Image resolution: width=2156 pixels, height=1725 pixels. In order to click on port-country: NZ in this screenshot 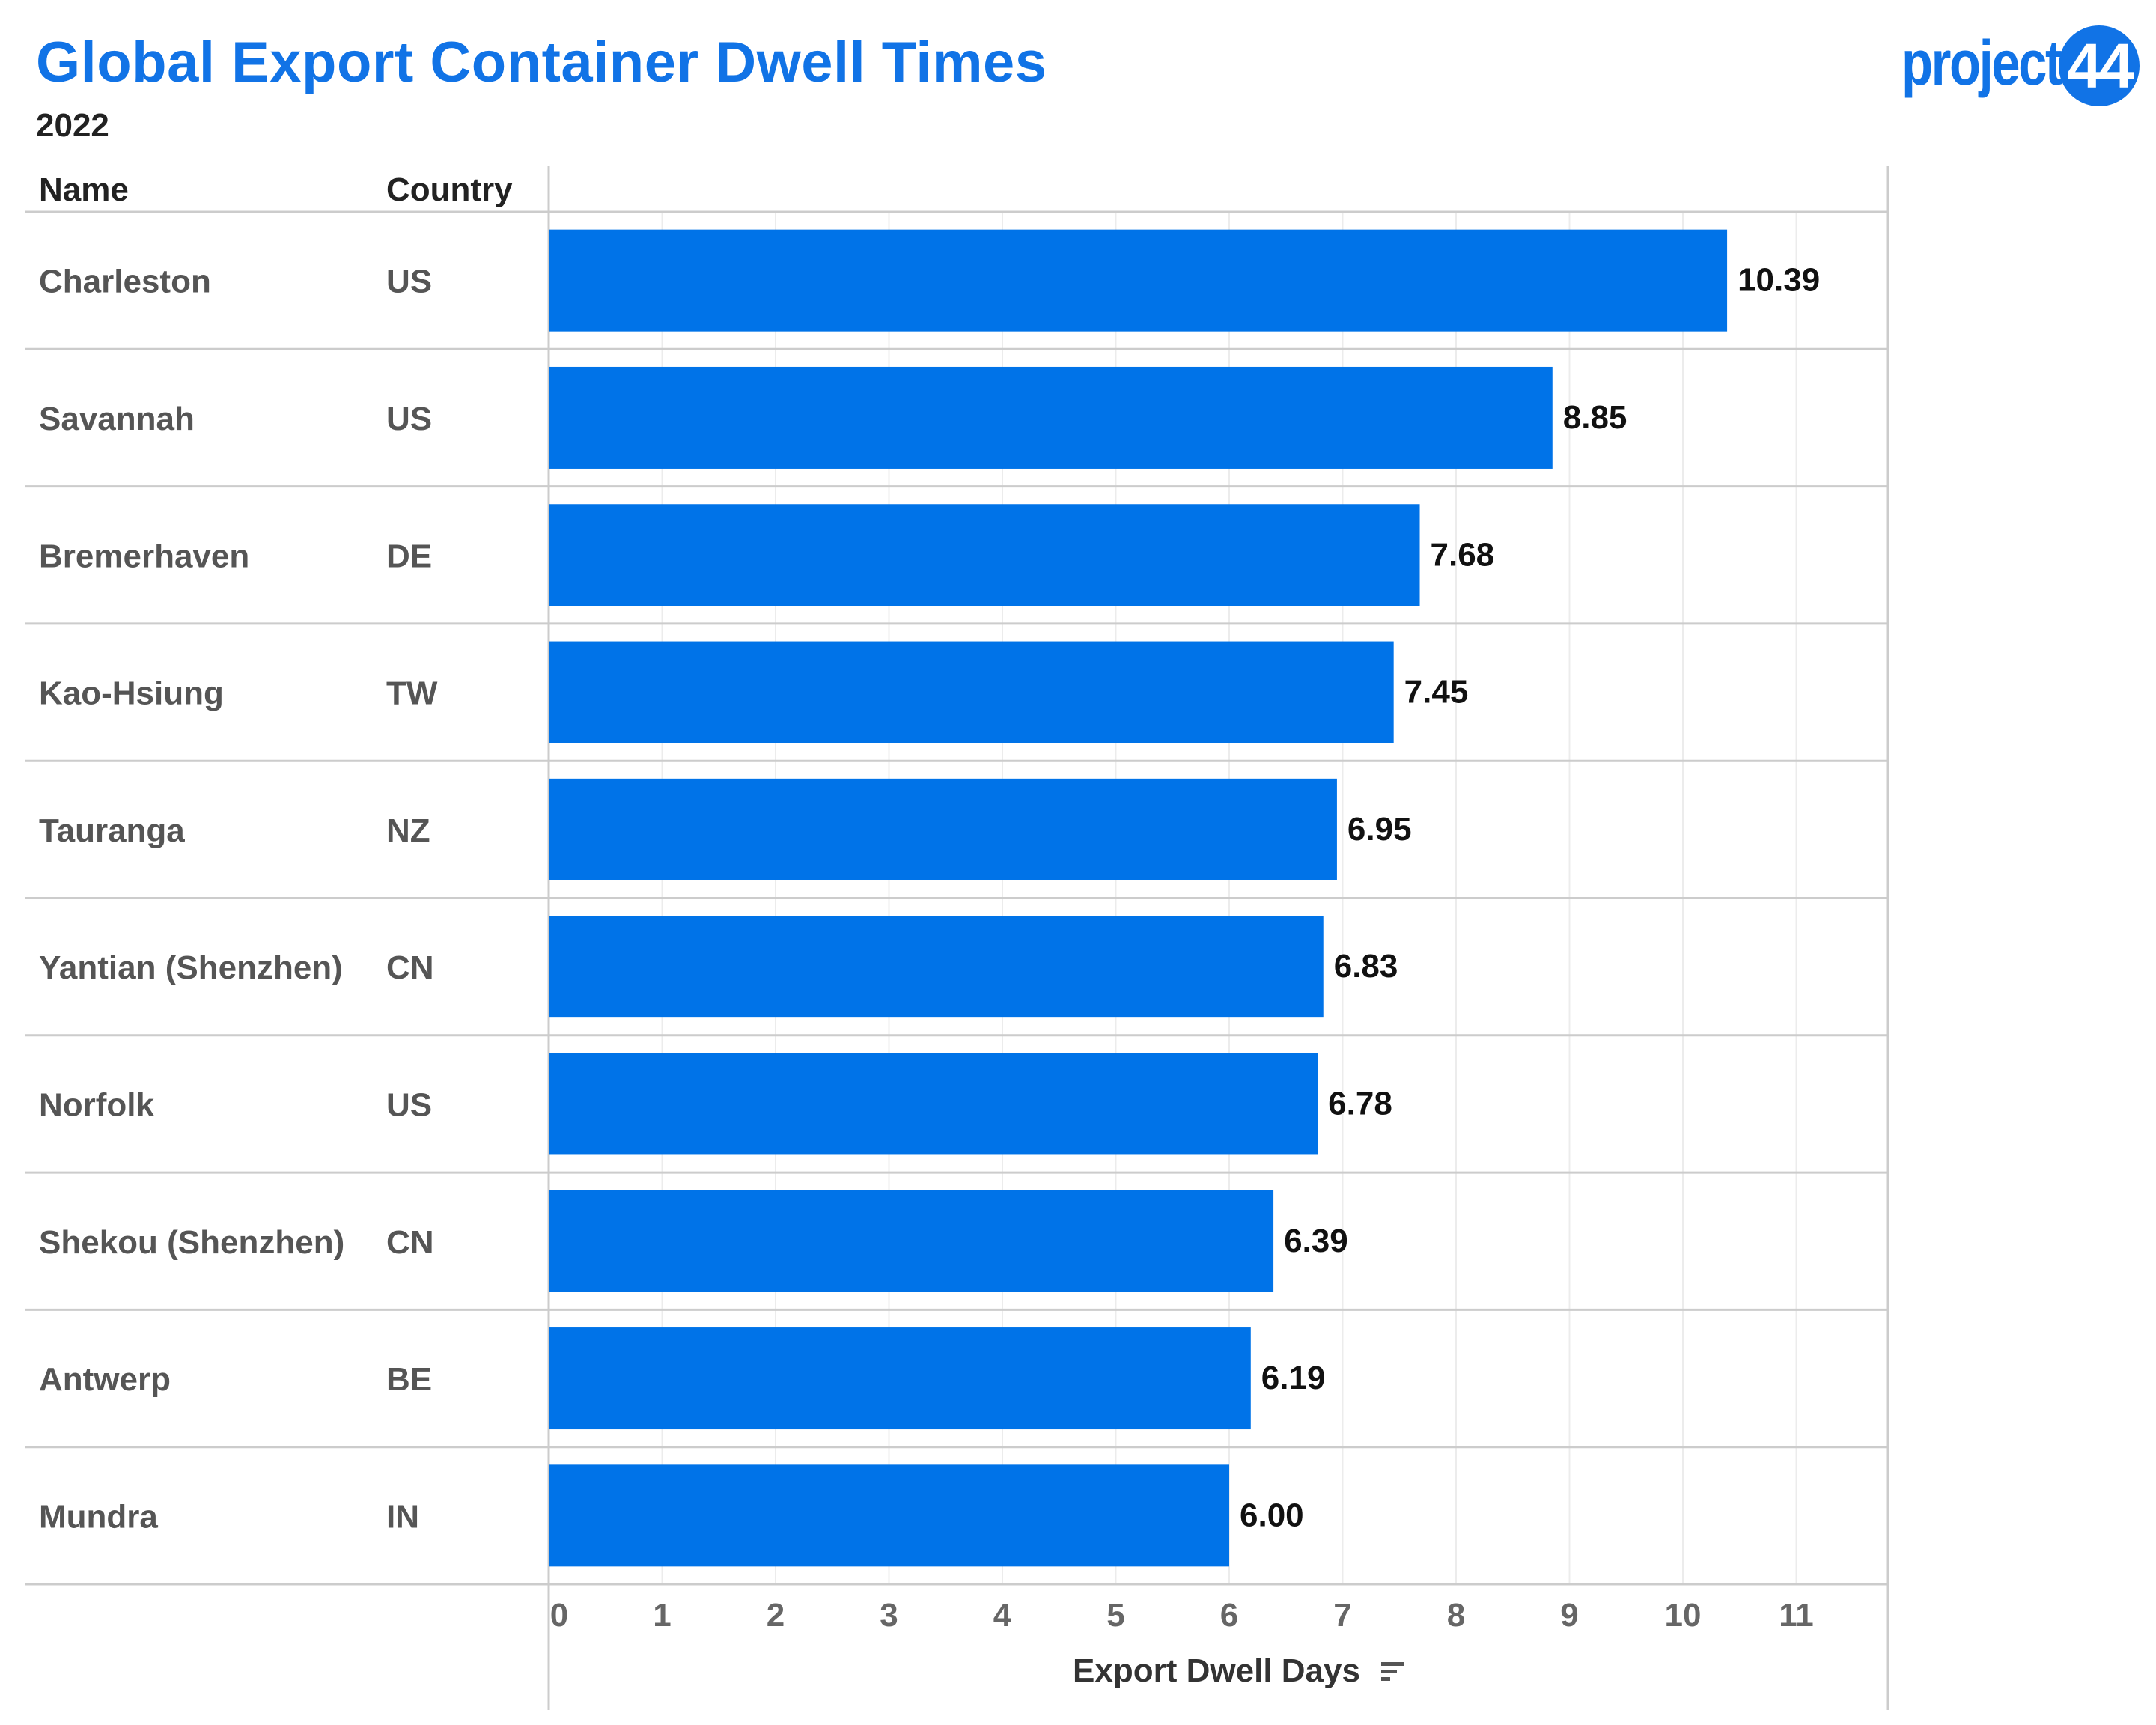, I will do `click(408, 830)`.